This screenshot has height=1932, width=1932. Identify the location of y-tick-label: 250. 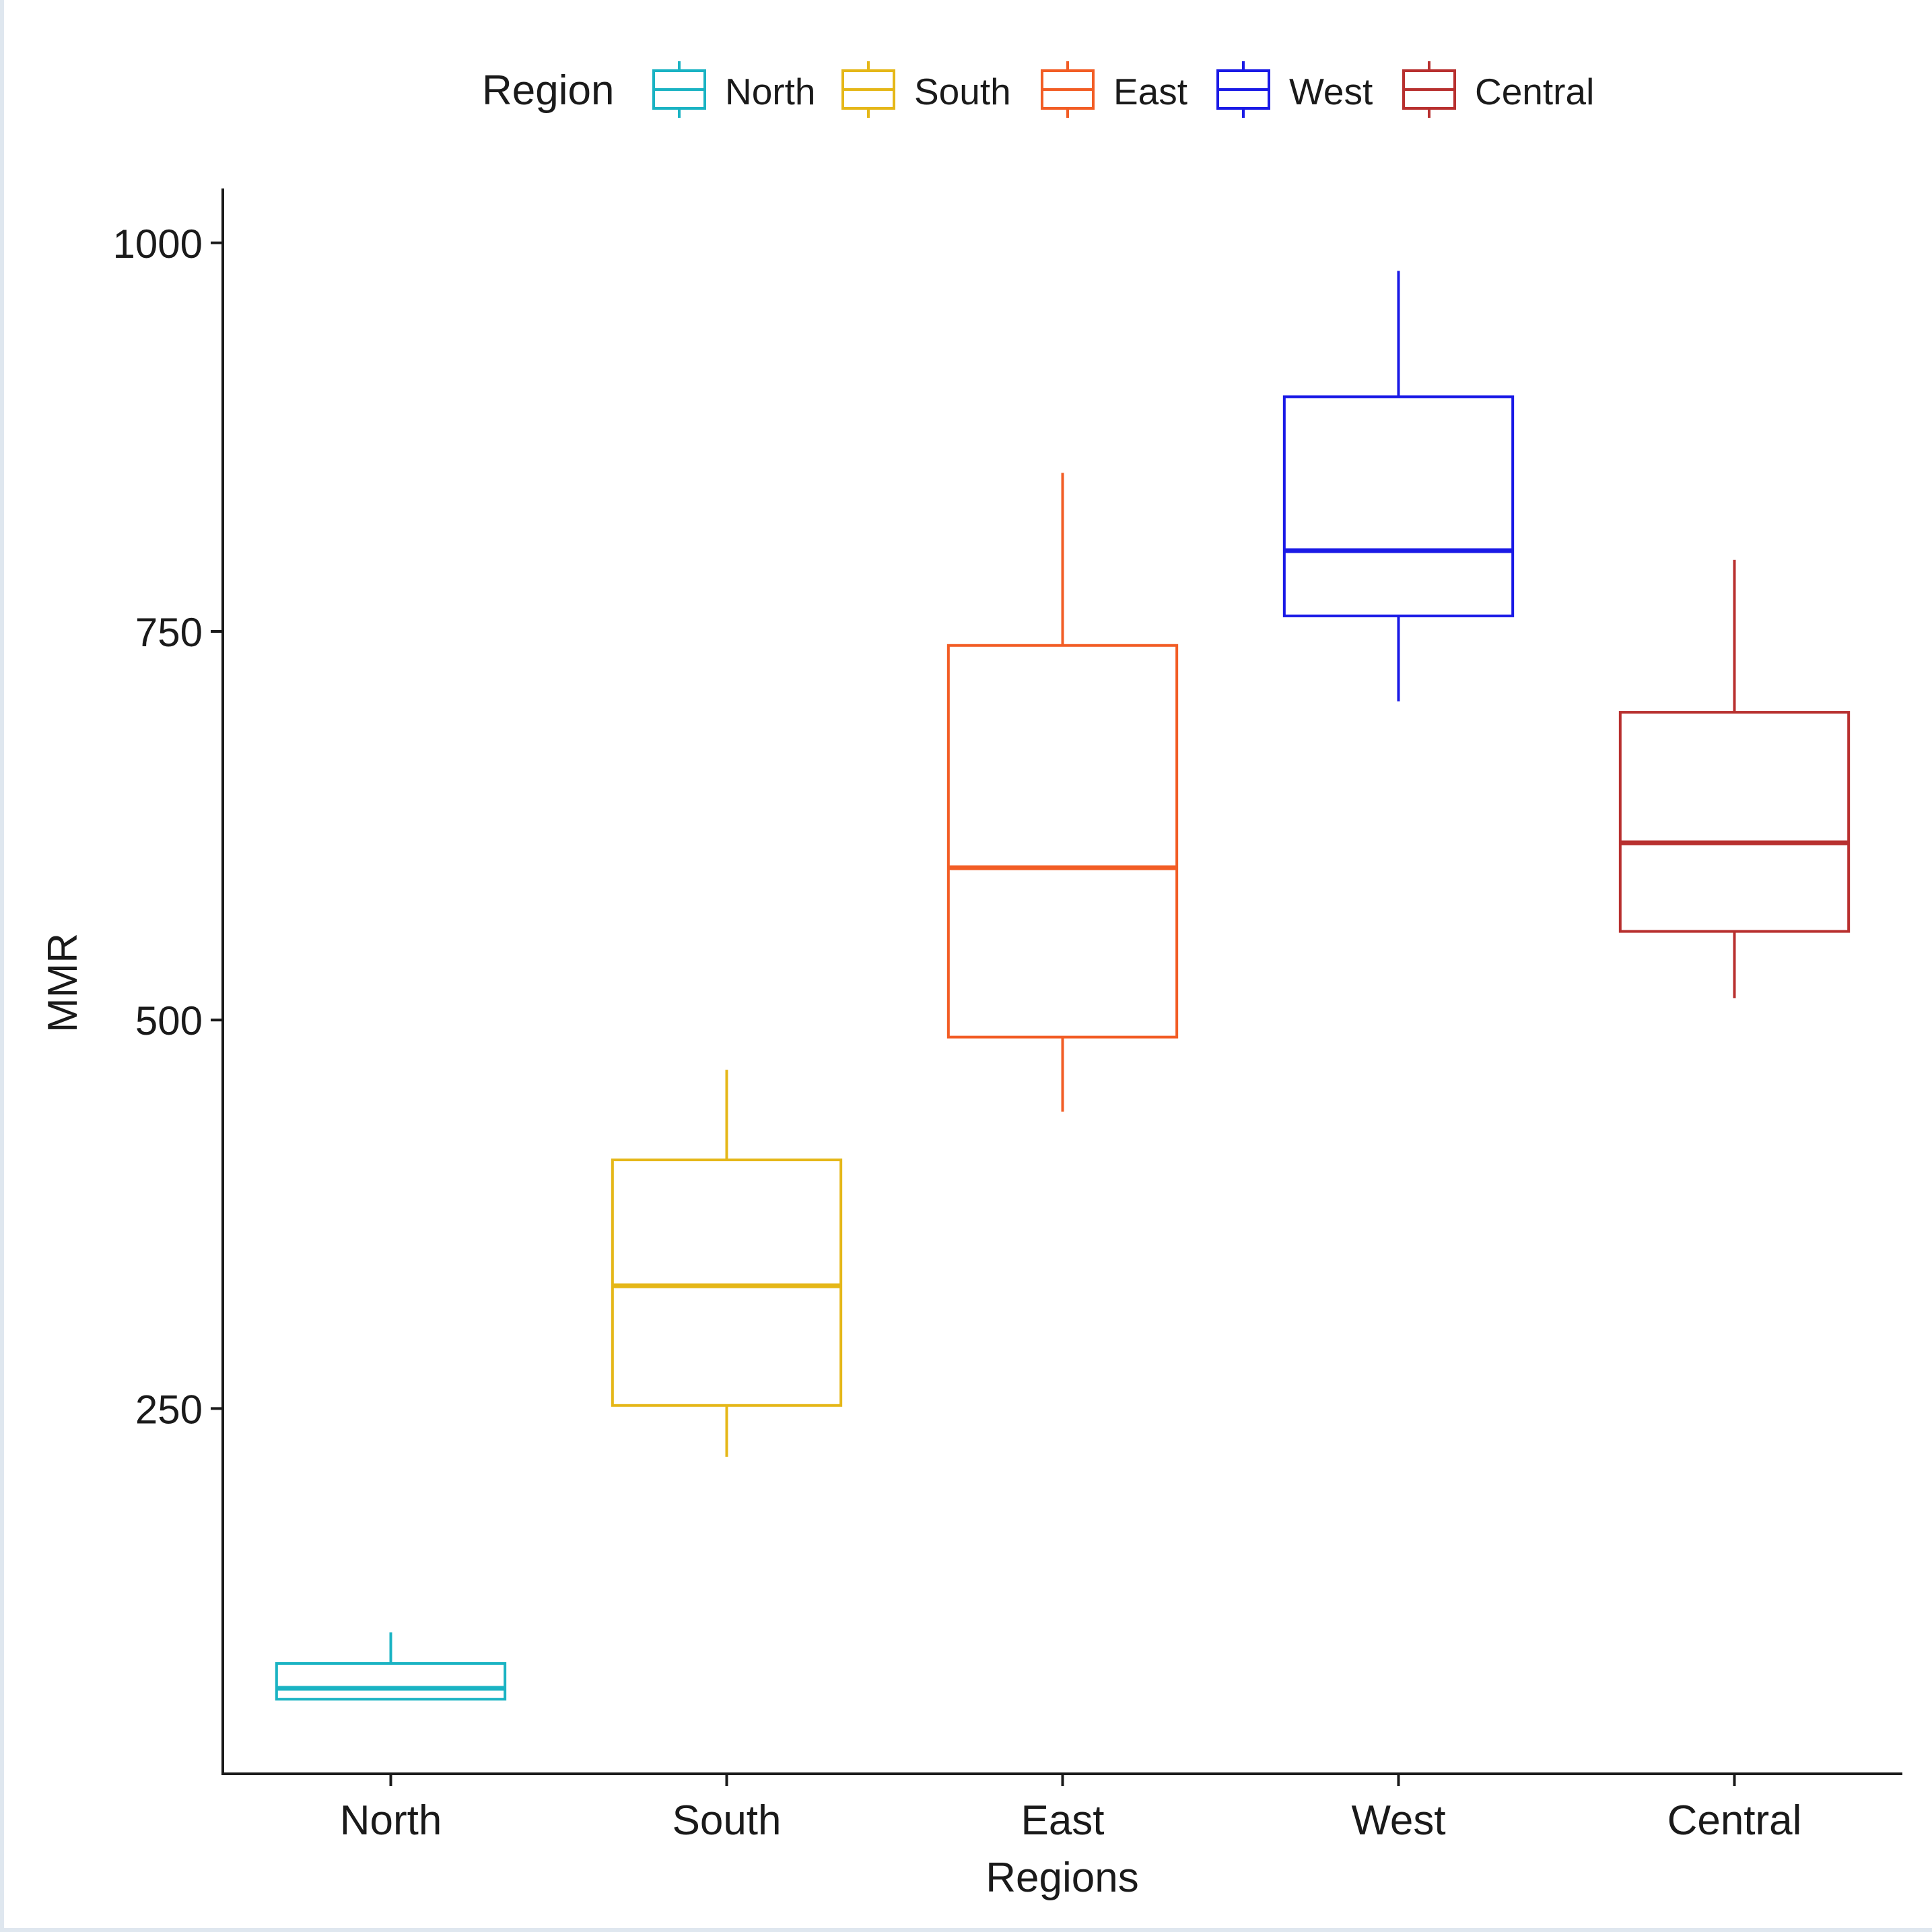
(169, 1410).